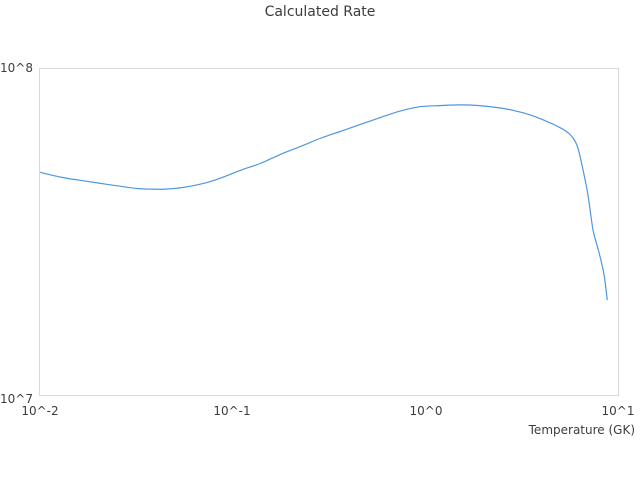 Image resolution: width=640 pixels, height=480 pixels. What do you see at coordinates (40, 411) in the screenshot?
I see `x-tick-1e-2: 10^-2` at bounding box center [40, 411].